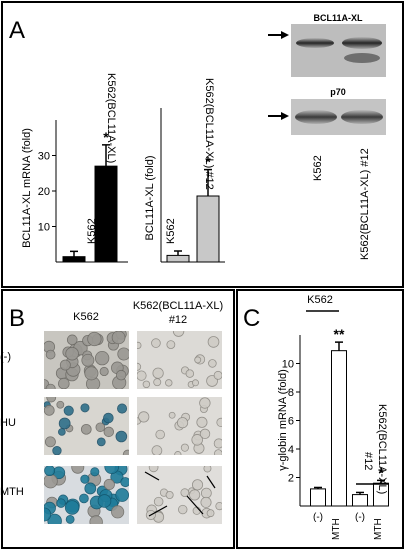  I want to click on chart-2-ytick-label-2: 6, so click(291, 422).